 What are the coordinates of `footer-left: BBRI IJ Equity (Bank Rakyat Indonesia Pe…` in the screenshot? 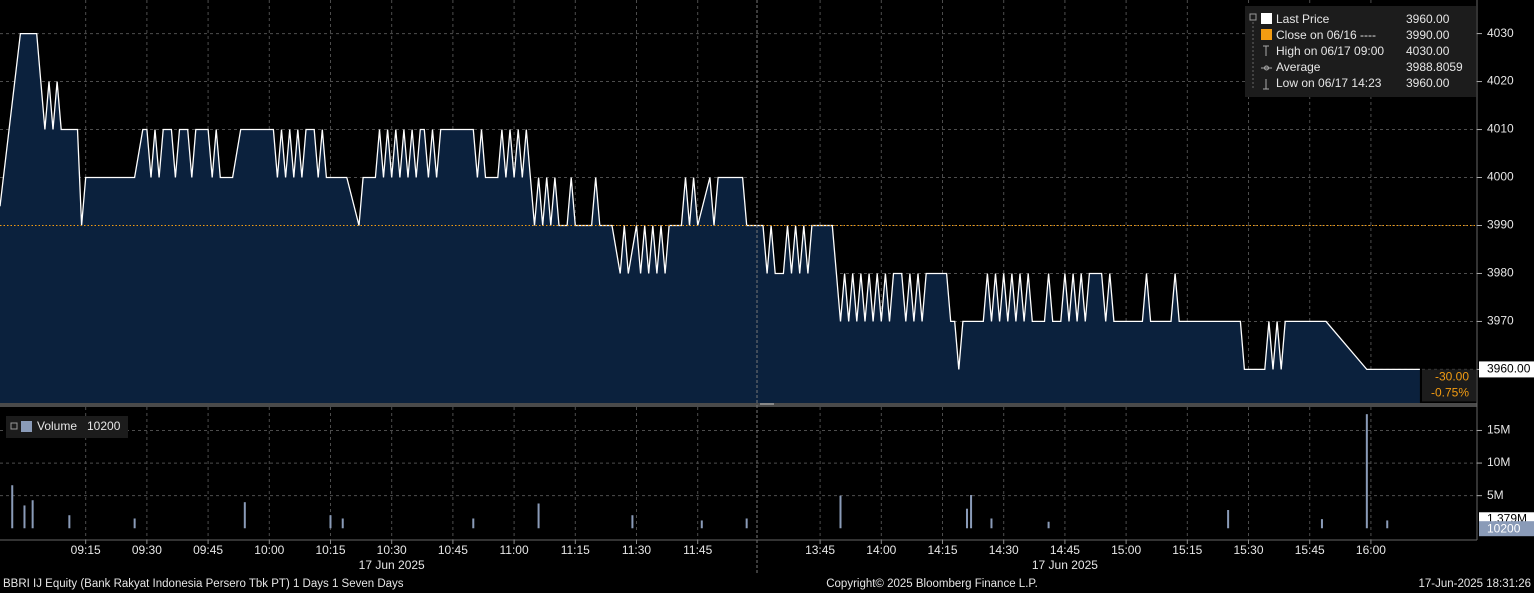 It's located at (203, 584).